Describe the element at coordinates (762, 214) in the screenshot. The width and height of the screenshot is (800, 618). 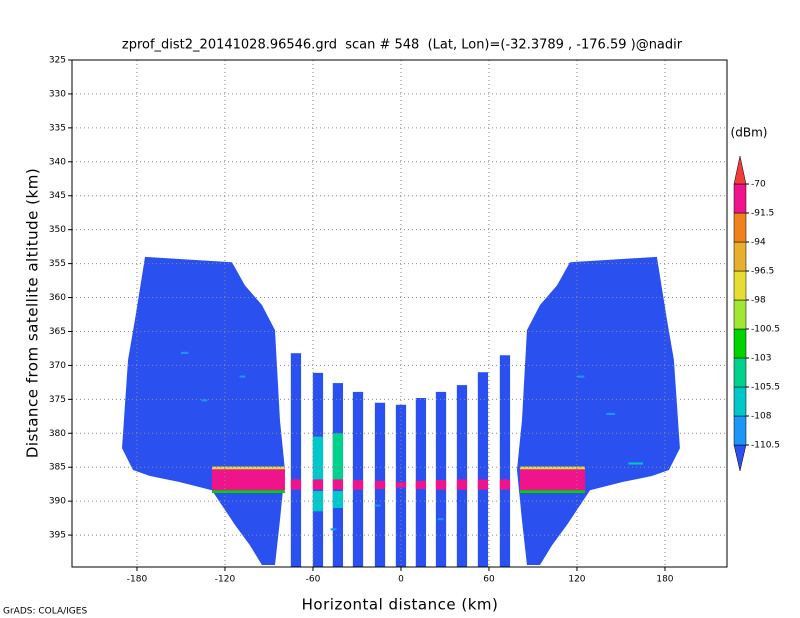
I see `colorbar-label: -91.5` at that location.